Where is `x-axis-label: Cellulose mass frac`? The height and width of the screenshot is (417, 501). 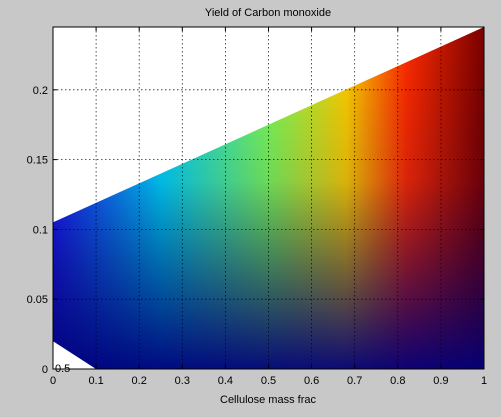 x-axis-label: Cellulose mass frac is located at coordinates (268, 400).